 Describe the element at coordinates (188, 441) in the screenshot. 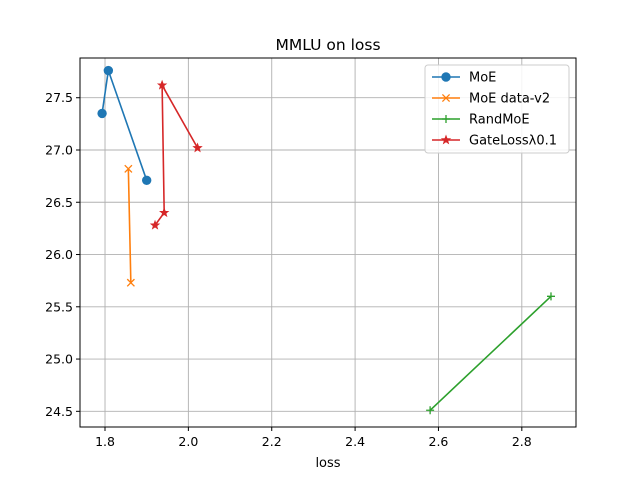

I see `x-tick-label: 2.0` at that location.